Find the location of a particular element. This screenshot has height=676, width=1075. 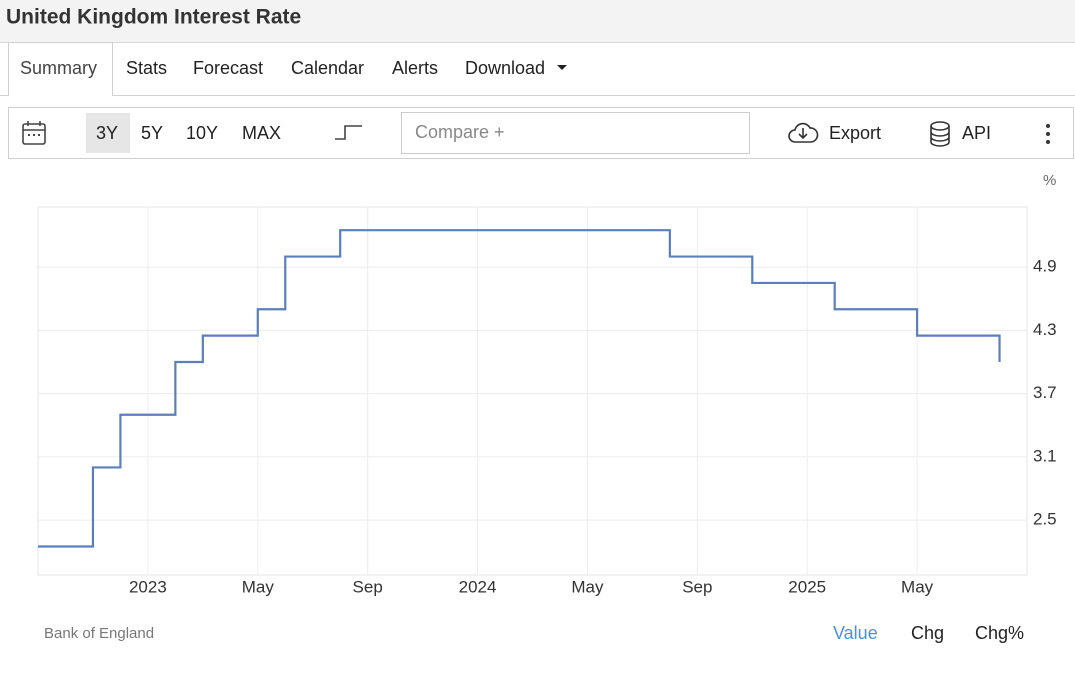

range-button: MAX is located at coordinates (261, 133).